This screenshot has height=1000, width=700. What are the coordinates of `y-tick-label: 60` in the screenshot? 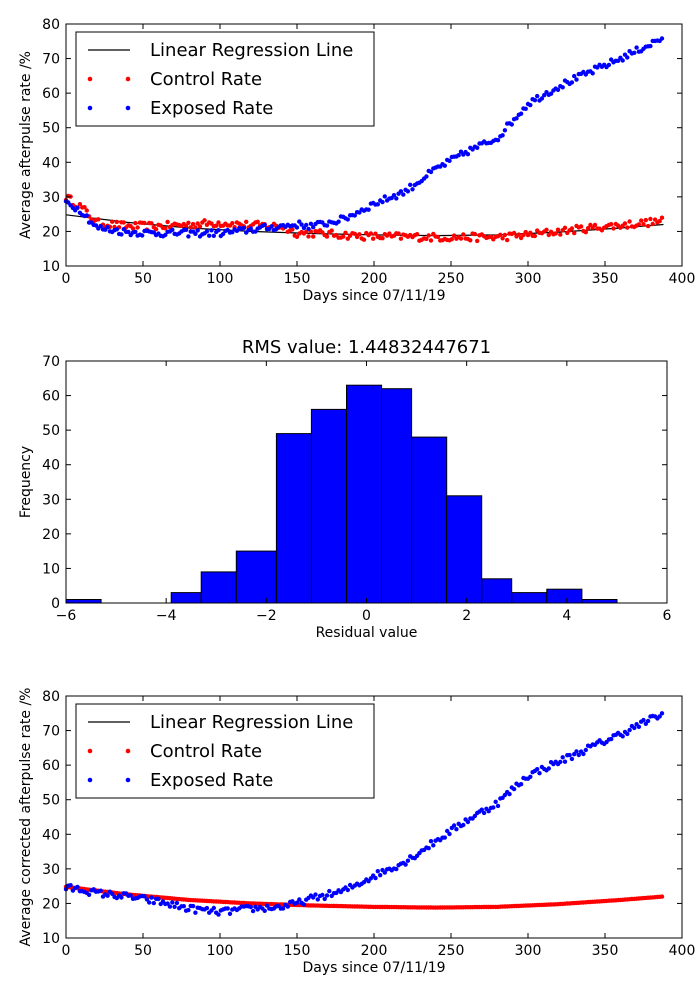 It's located at (51, 397).